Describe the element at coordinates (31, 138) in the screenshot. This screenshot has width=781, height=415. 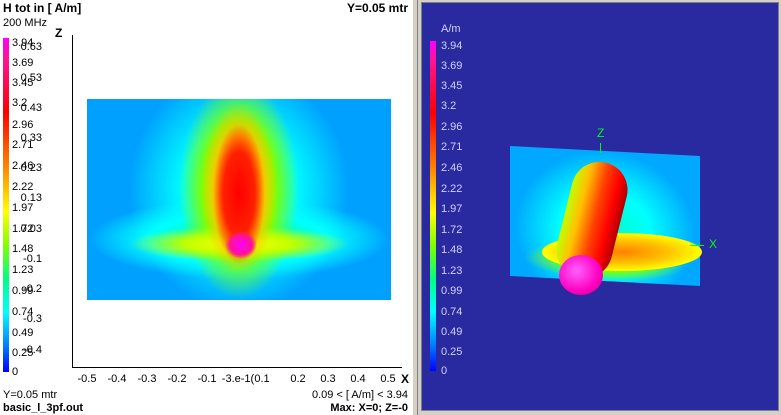
I see `z-tick: 0.33` at that location.